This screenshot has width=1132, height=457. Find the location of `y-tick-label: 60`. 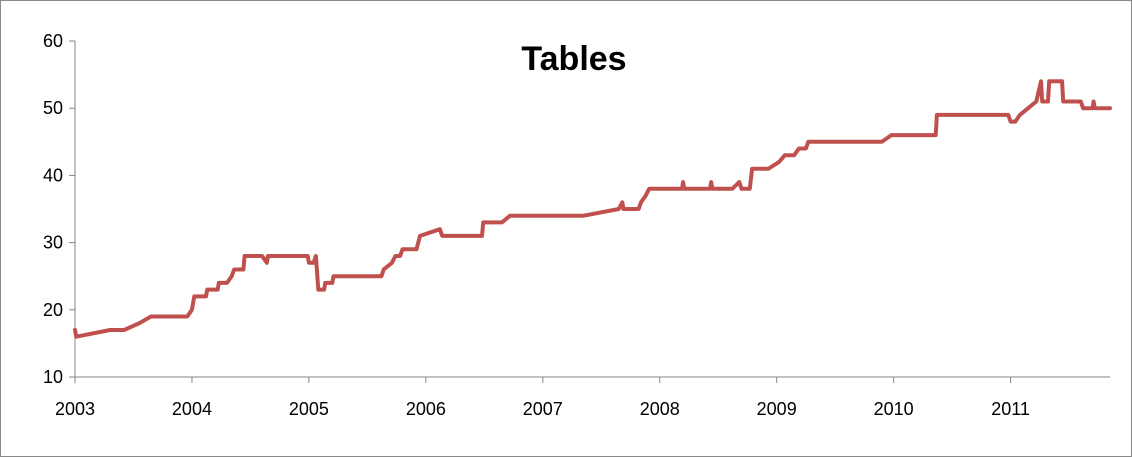

y-tick-label: 60 is located at coordinates (53, 41).